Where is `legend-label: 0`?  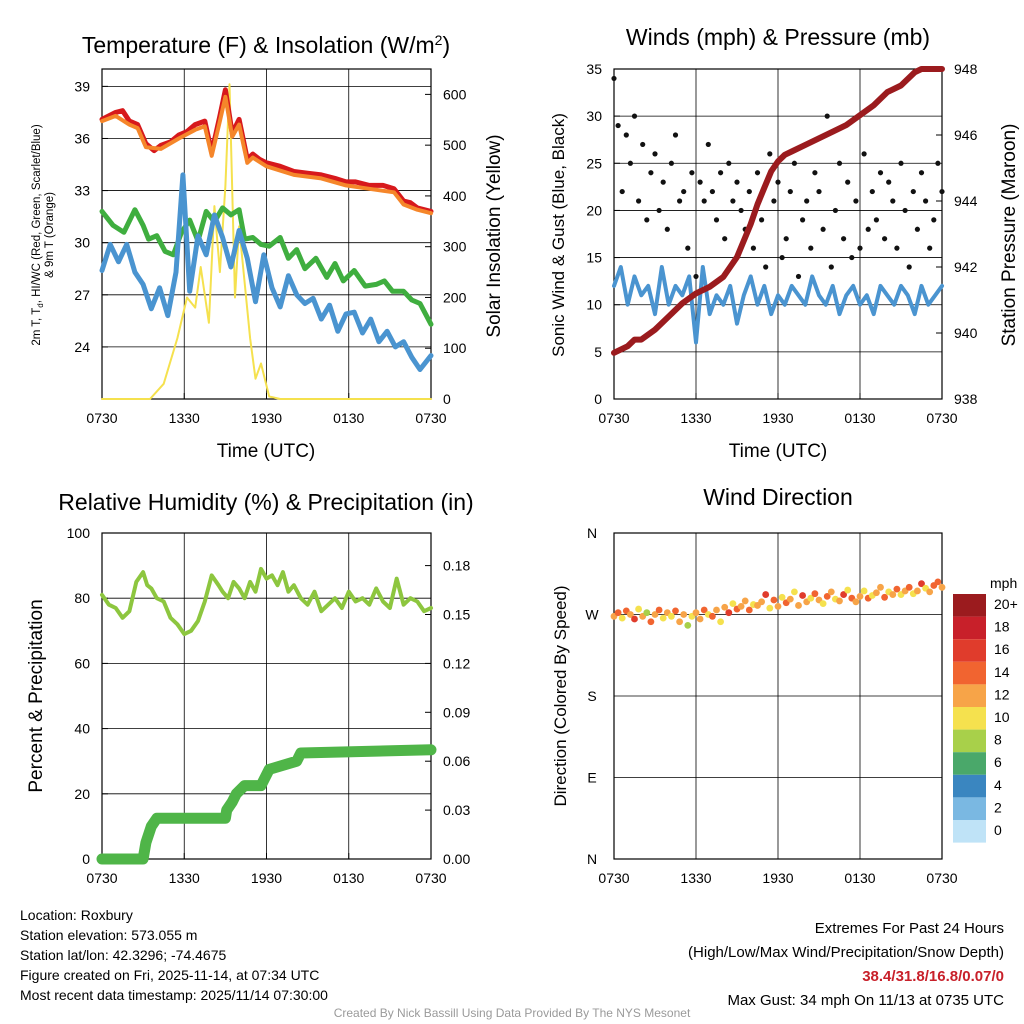 legend-label: 0 is located at coordinates (998, 830).